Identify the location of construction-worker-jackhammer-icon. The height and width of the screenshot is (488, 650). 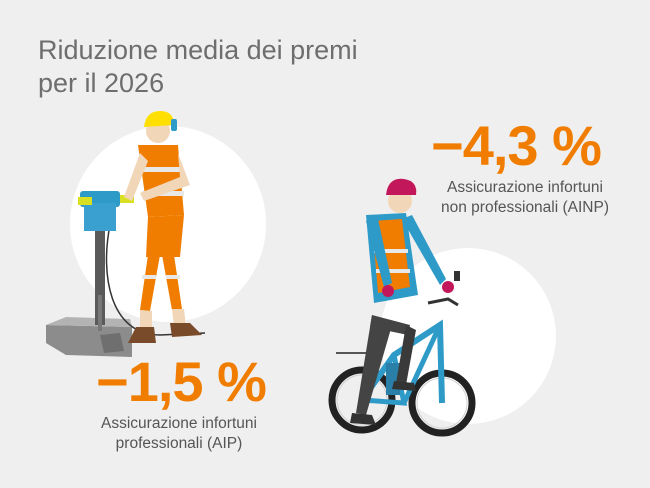
(126, 234).